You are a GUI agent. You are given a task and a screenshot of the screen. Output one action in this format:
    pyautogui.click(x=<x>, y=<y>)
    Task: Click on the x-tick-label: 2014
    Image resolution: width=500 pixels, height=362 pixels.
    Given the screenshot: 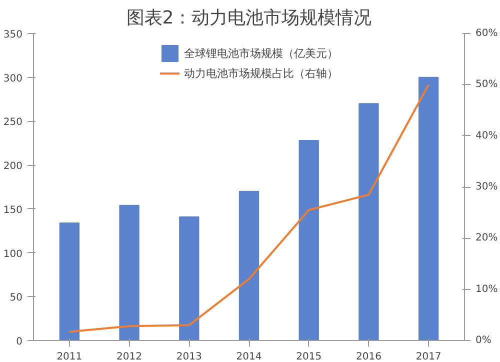 What is the action you would take?
    pyautogui.click(x=249, y=357)
    